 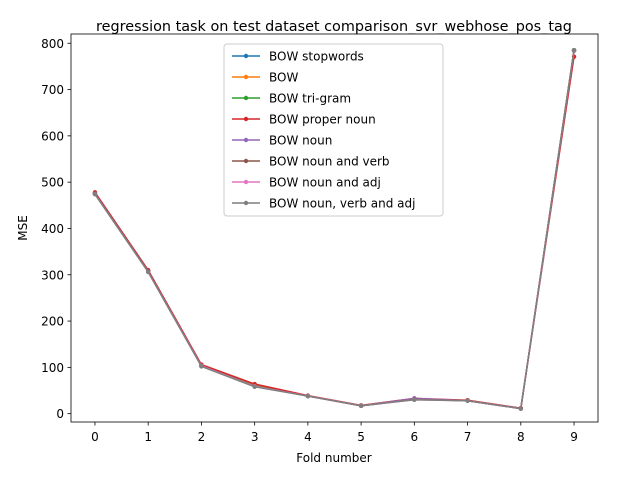 I want to click on y-tick-label: 200, so click(x=52, y=322).